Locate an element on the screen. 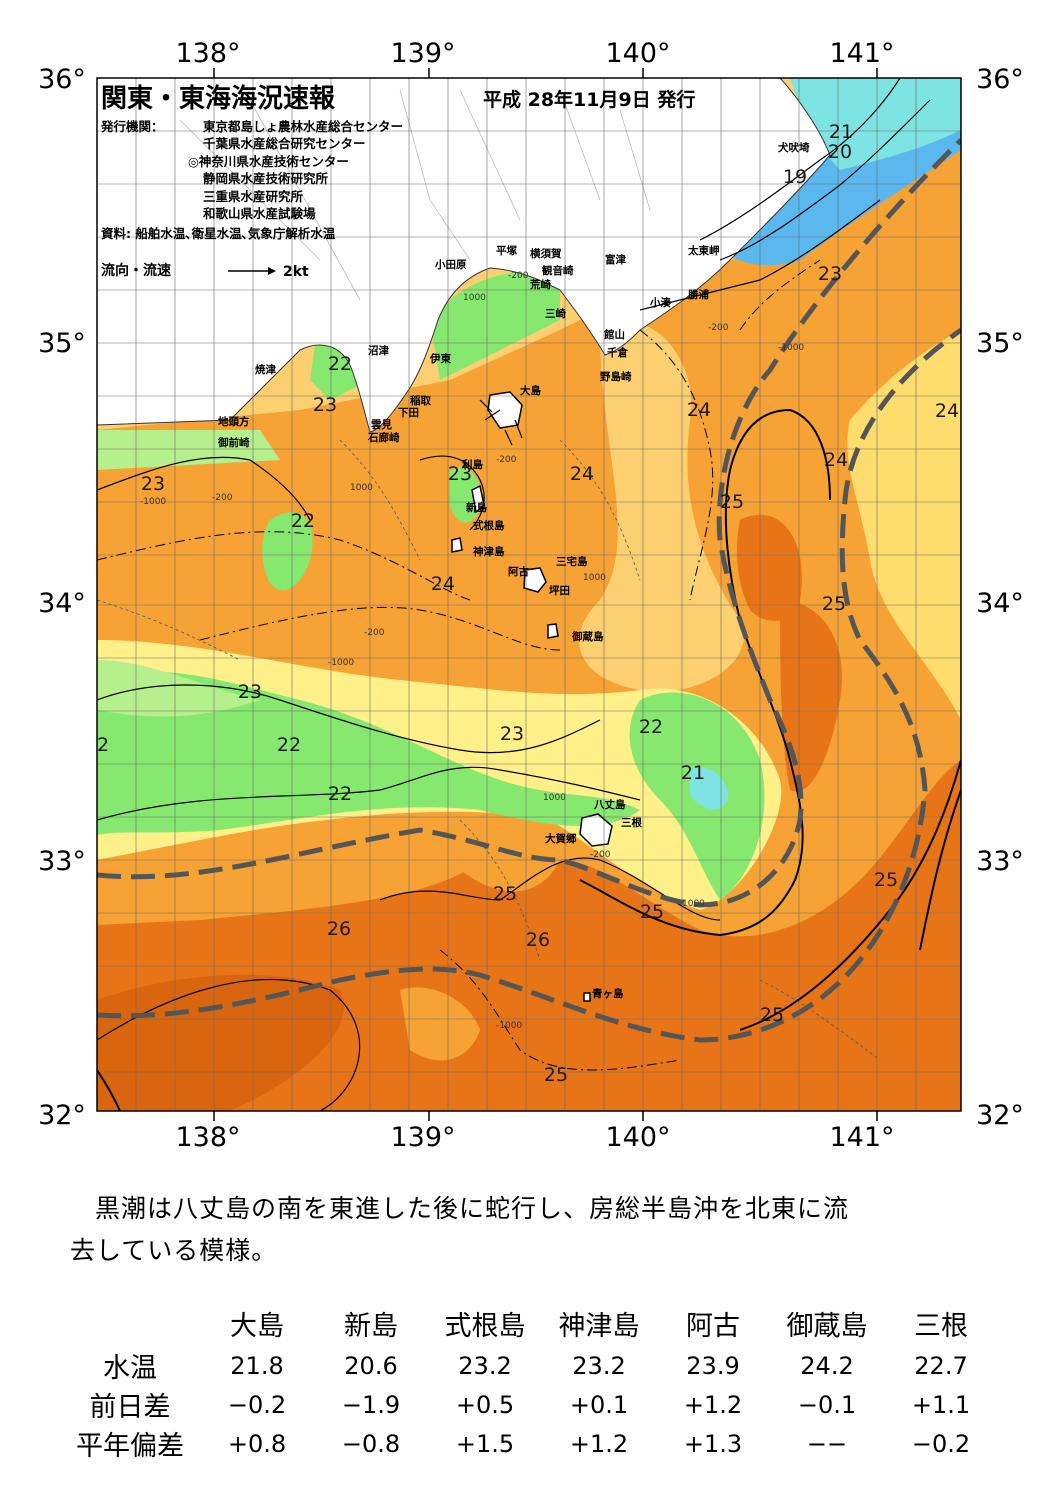 The width and height of the screenshot is (1064, 1503). lat-left-35: 35° is located at coordinates (62, 343).